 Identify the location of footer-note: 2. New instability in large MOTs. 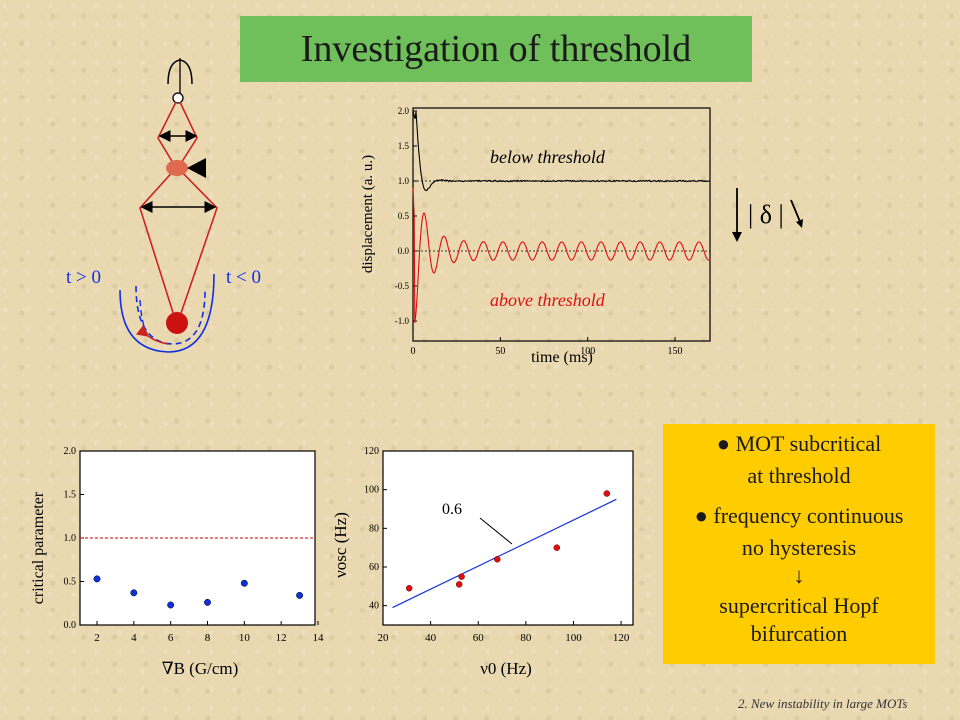
(823, 704).